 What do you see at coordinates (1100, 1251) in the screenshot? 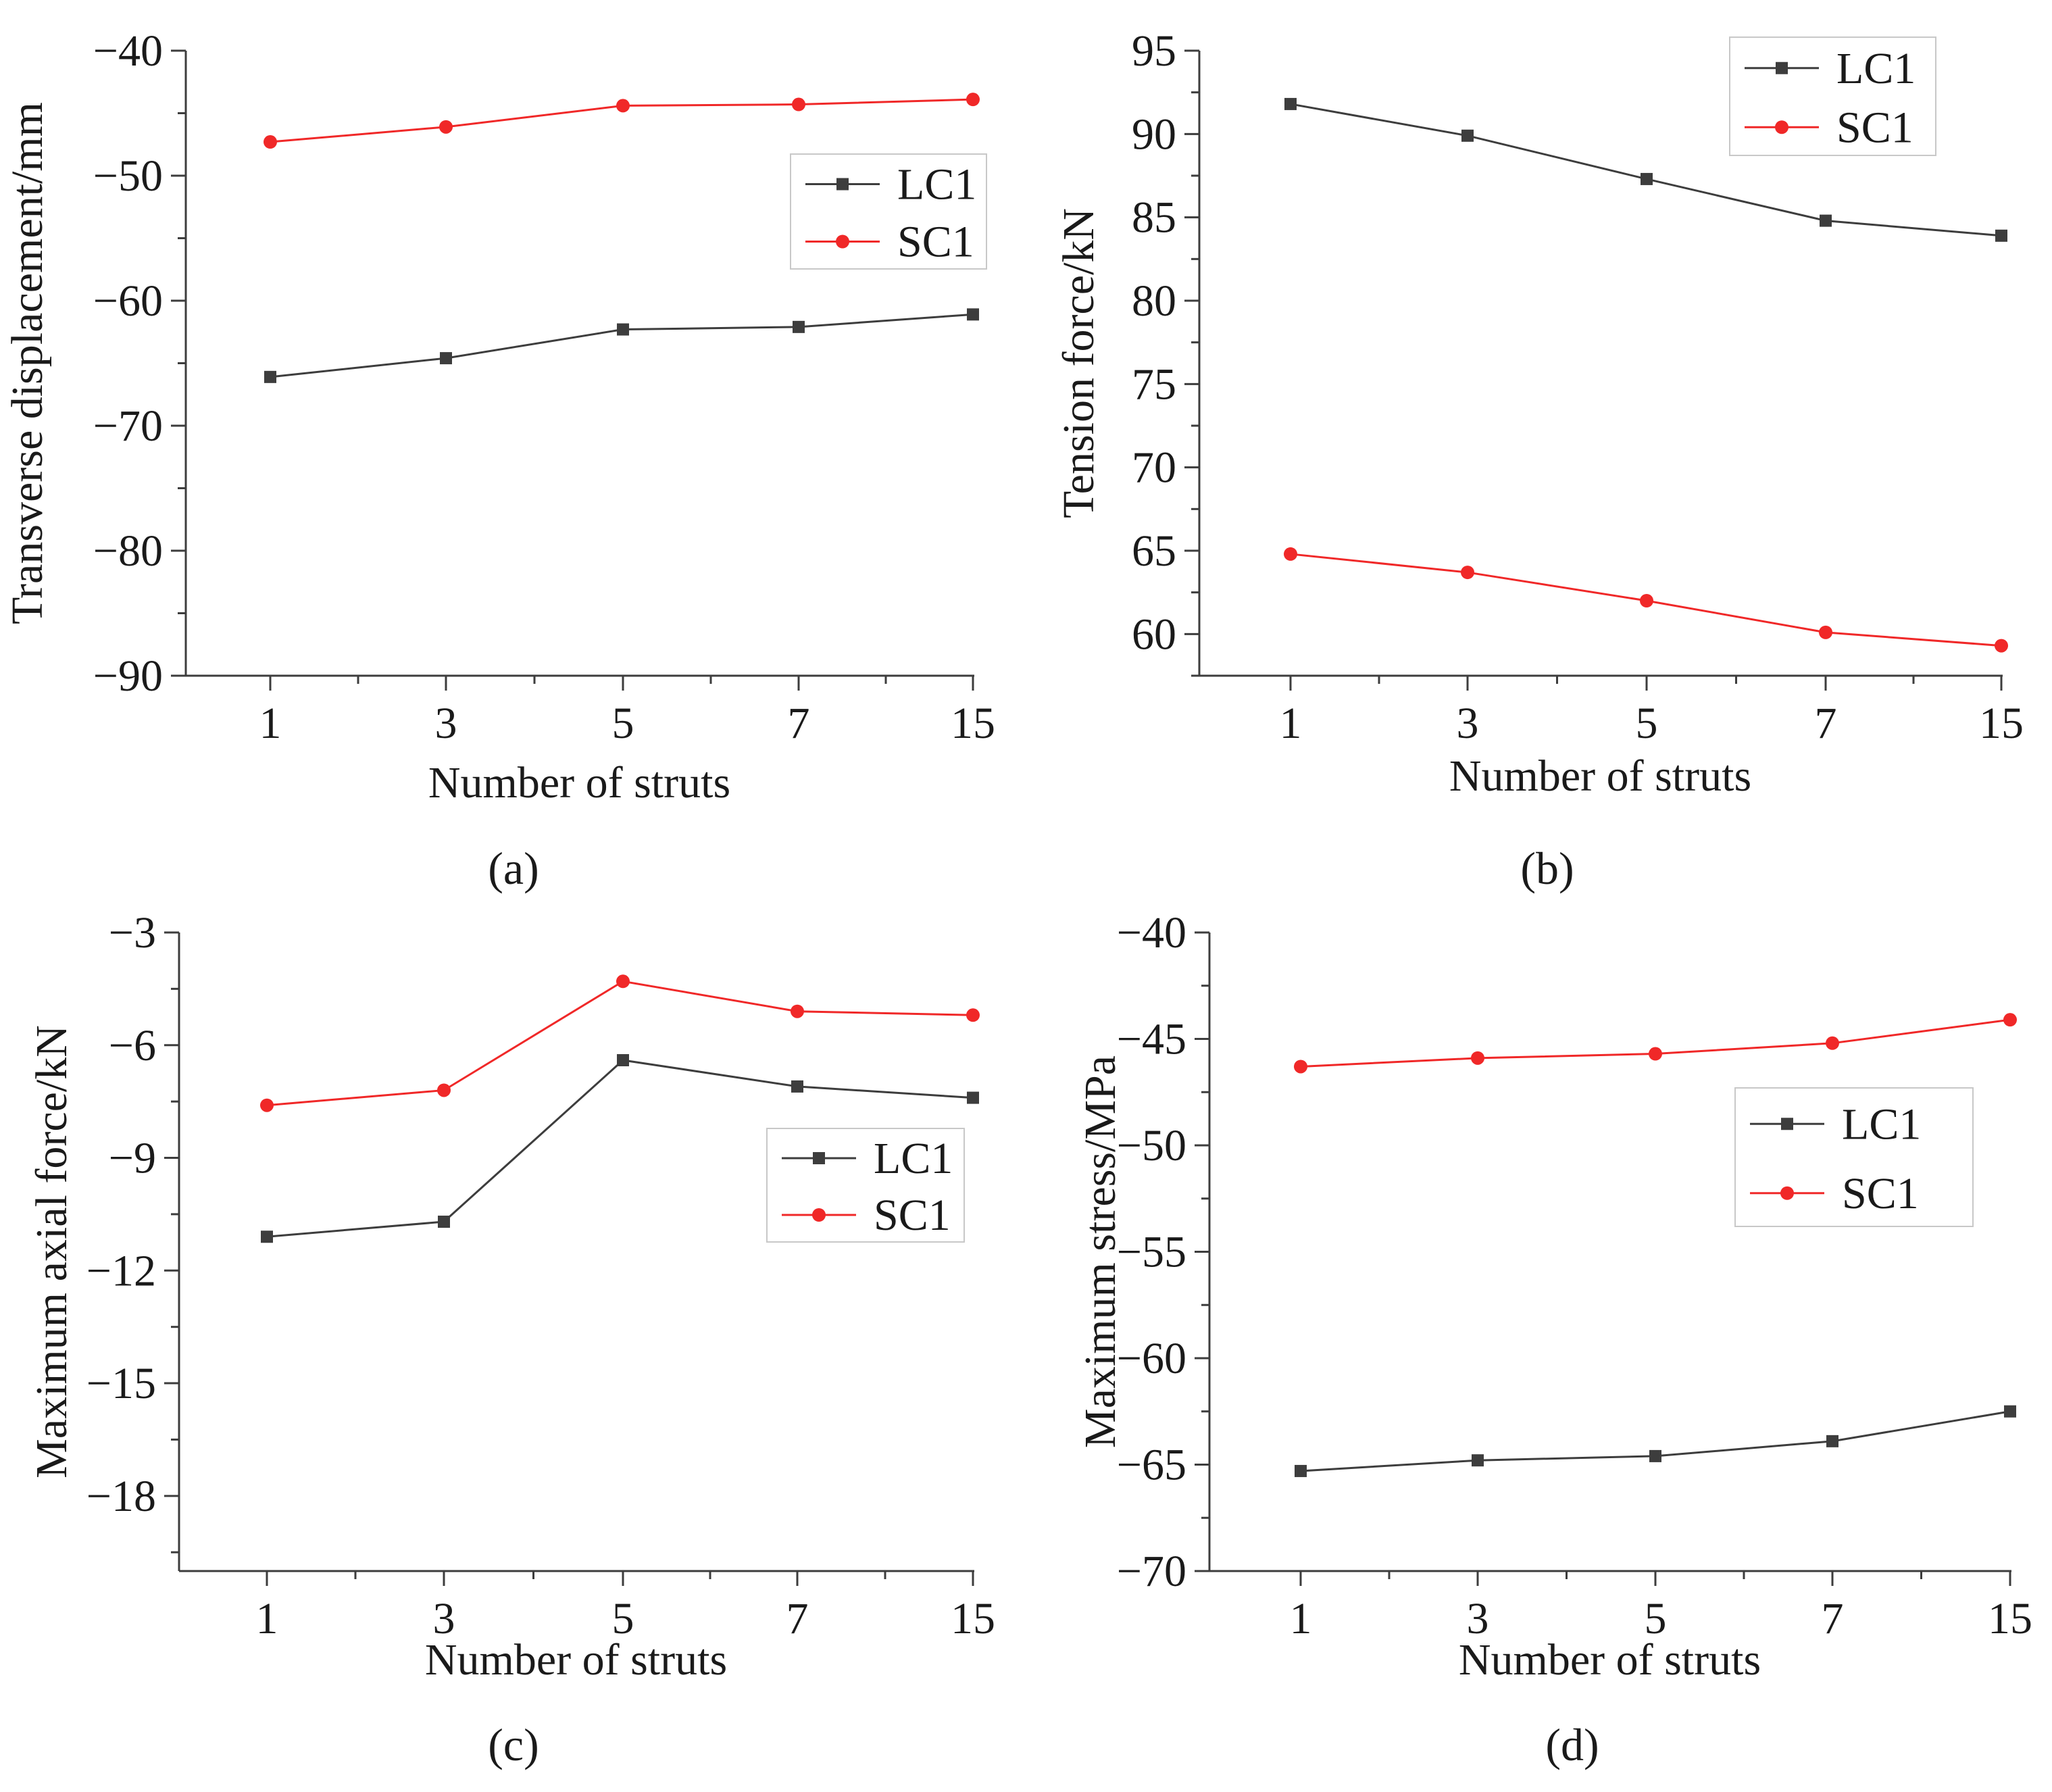
I see `y-axis-title: Maximum stress/MPa` at bounding box center [1100, 1251].